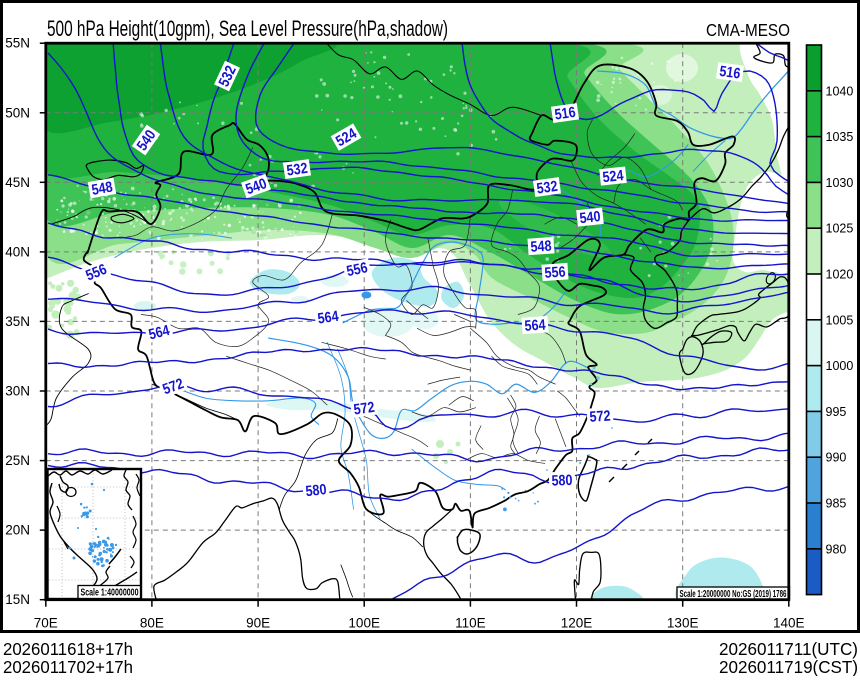 The height and width of the screenshot is (681, 860). What do you see at coordinates (840, 183) in the screenshot?
I see `svg-text: 1030` at bounding box center [840, 183].